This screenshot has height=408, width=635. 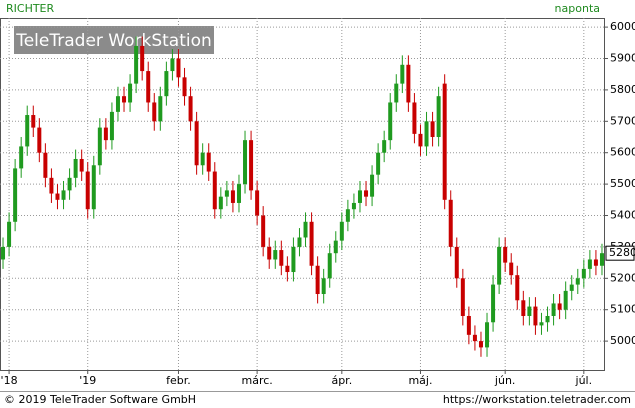 What do you see at coordinates (622, 58) in the screenshot?
I see `y-tick-label: 5900` at bounding box center [622, 58].